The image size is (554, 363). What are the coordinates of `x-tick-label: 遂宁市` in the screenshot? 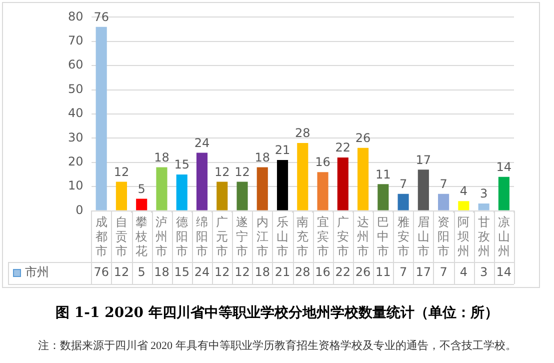 It's located at (242, 236).